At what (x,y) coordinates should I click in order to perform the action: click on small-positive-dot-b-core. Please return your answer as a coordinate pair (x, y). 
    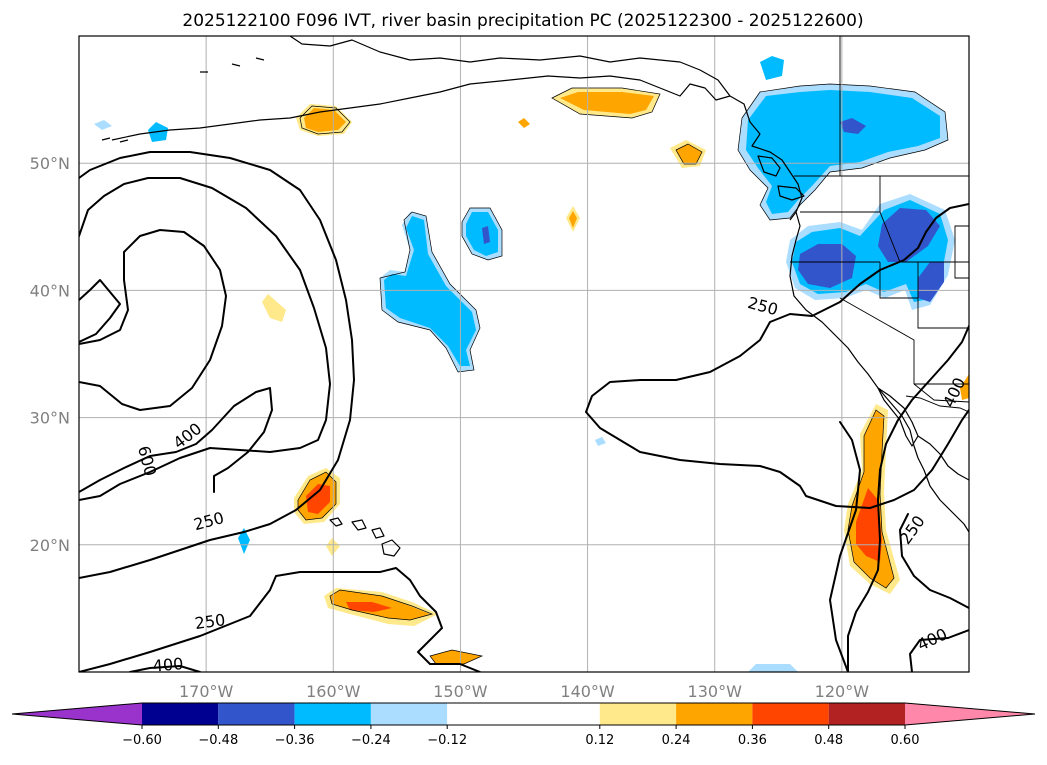
    Looking at the image, I should click on (573, 219).